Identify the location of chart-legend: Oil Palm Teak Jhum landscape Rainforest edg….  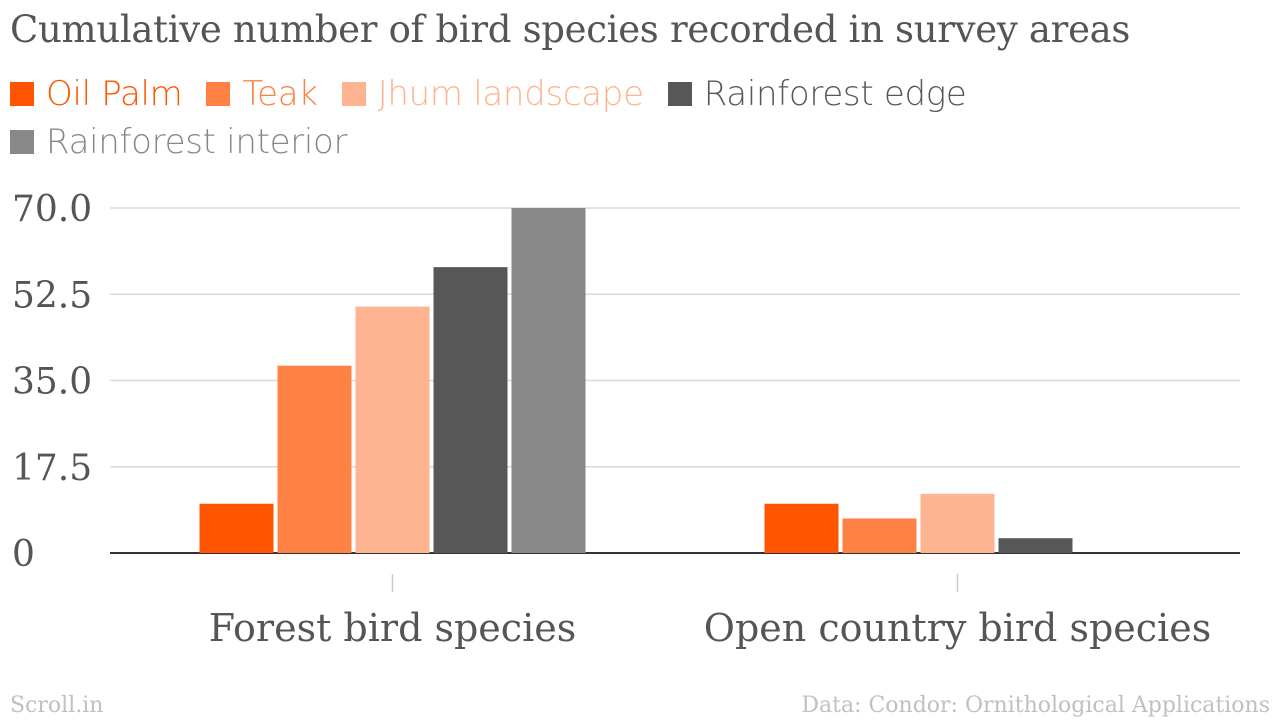
(510, 118).